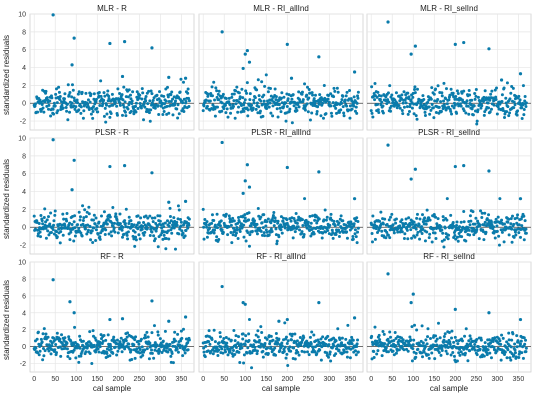 This screenshot has width=550, height=400. What do you see at coordinates (449, 191) in the screenshot?
I see `panel: PLSR - RI_selInd` at bounding box center [449, 191].